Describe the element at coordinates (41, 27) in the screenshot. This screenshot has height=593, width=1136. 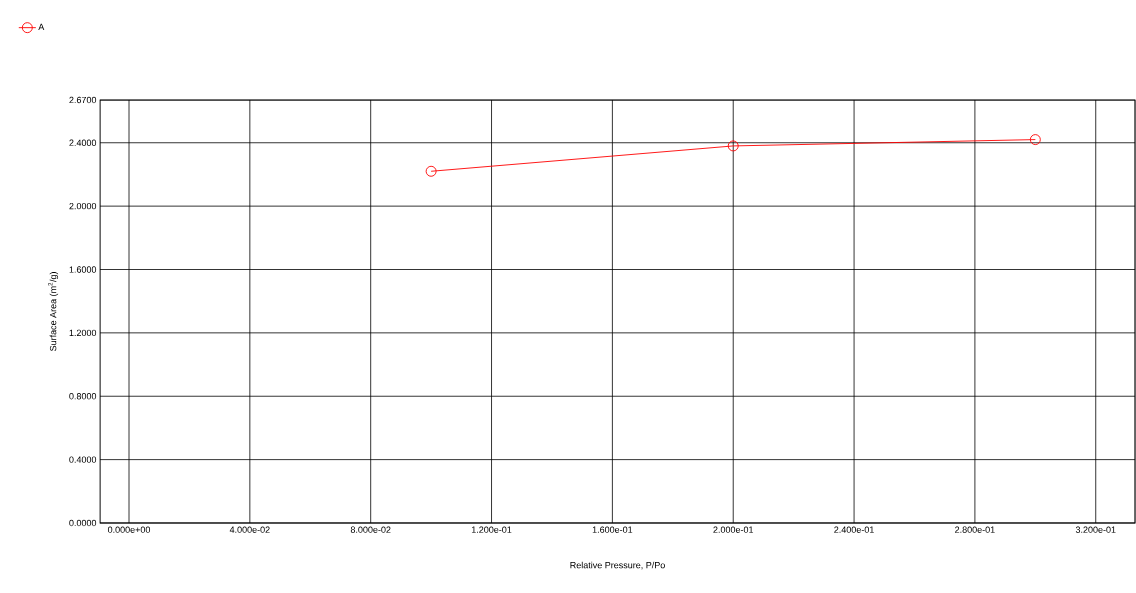
I see `legend-label: A` at that location.